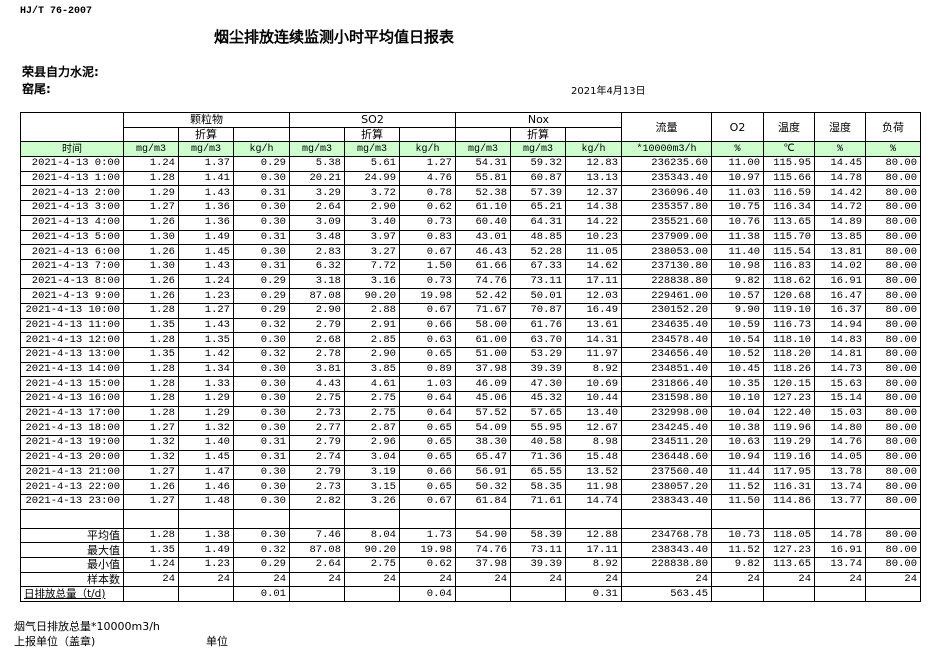  Describe the element at coordinates (427, 428) in the screenshot. I see `value-cell: 0.65` at that location.